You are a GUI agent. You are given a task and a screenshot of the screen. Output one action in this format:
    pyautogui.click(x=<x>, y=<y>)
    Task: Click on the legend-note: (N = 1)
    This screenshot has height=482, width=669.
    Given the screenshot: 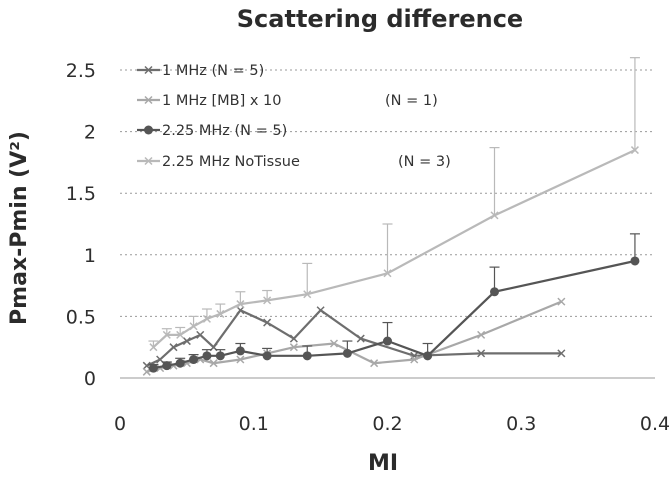 What is the action you would take?
    pyautogui.click(x=411, y=101)
    